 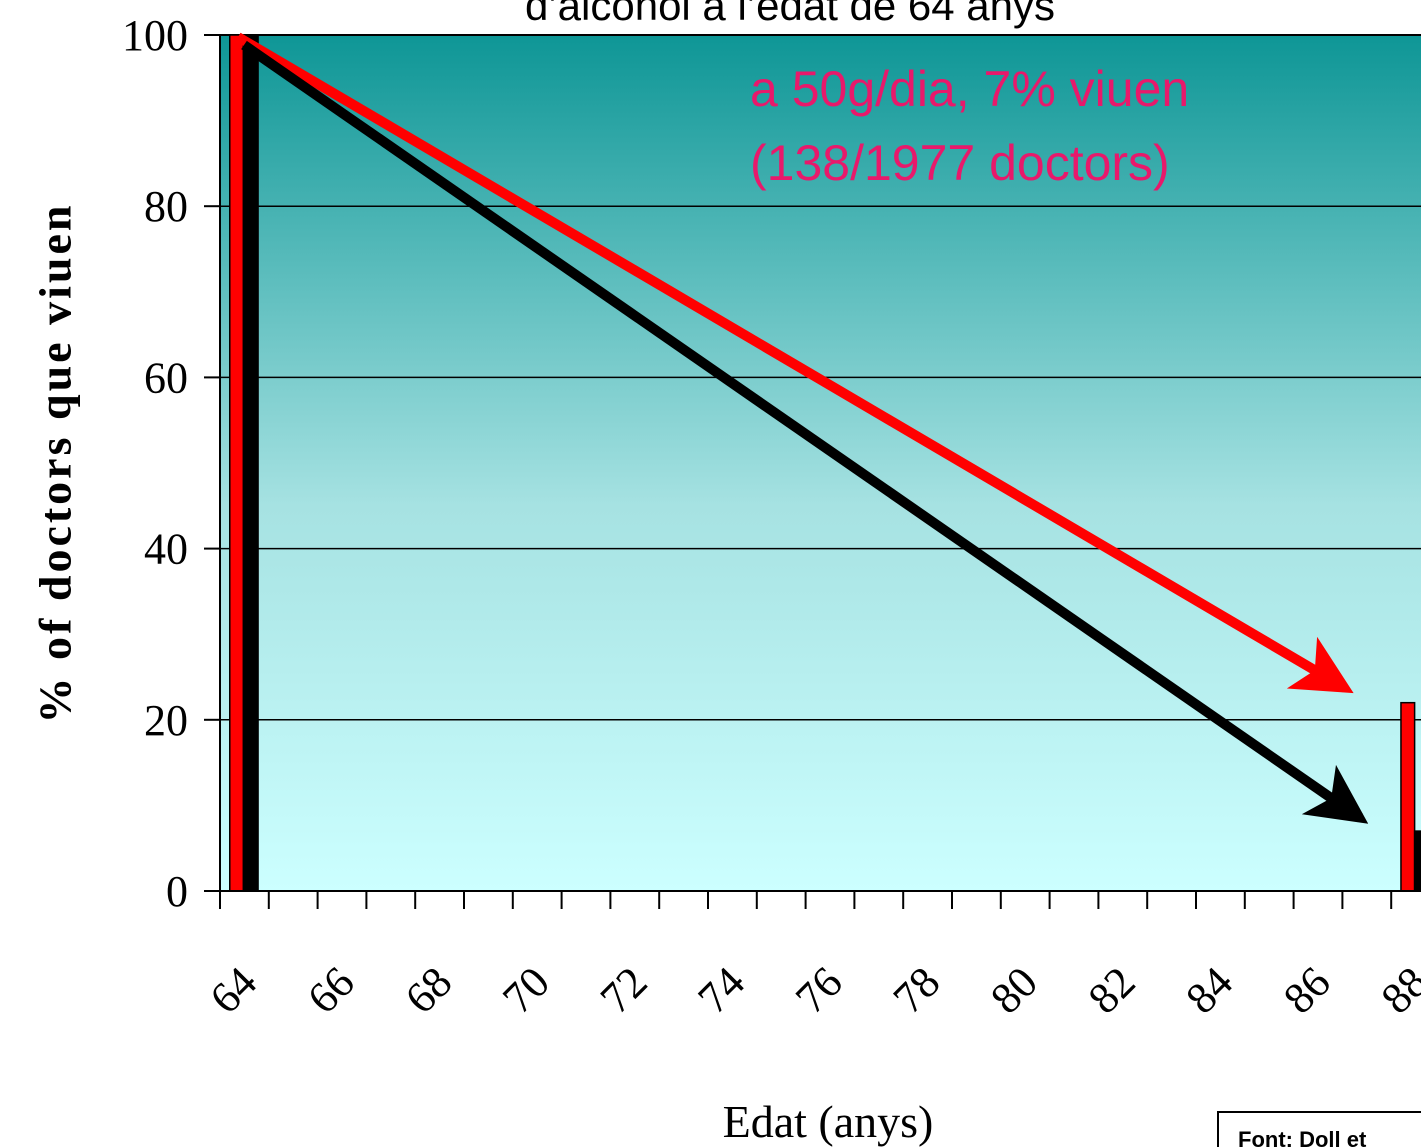 I want to click on y-tick-label: 20, so click(x=166, y=720).